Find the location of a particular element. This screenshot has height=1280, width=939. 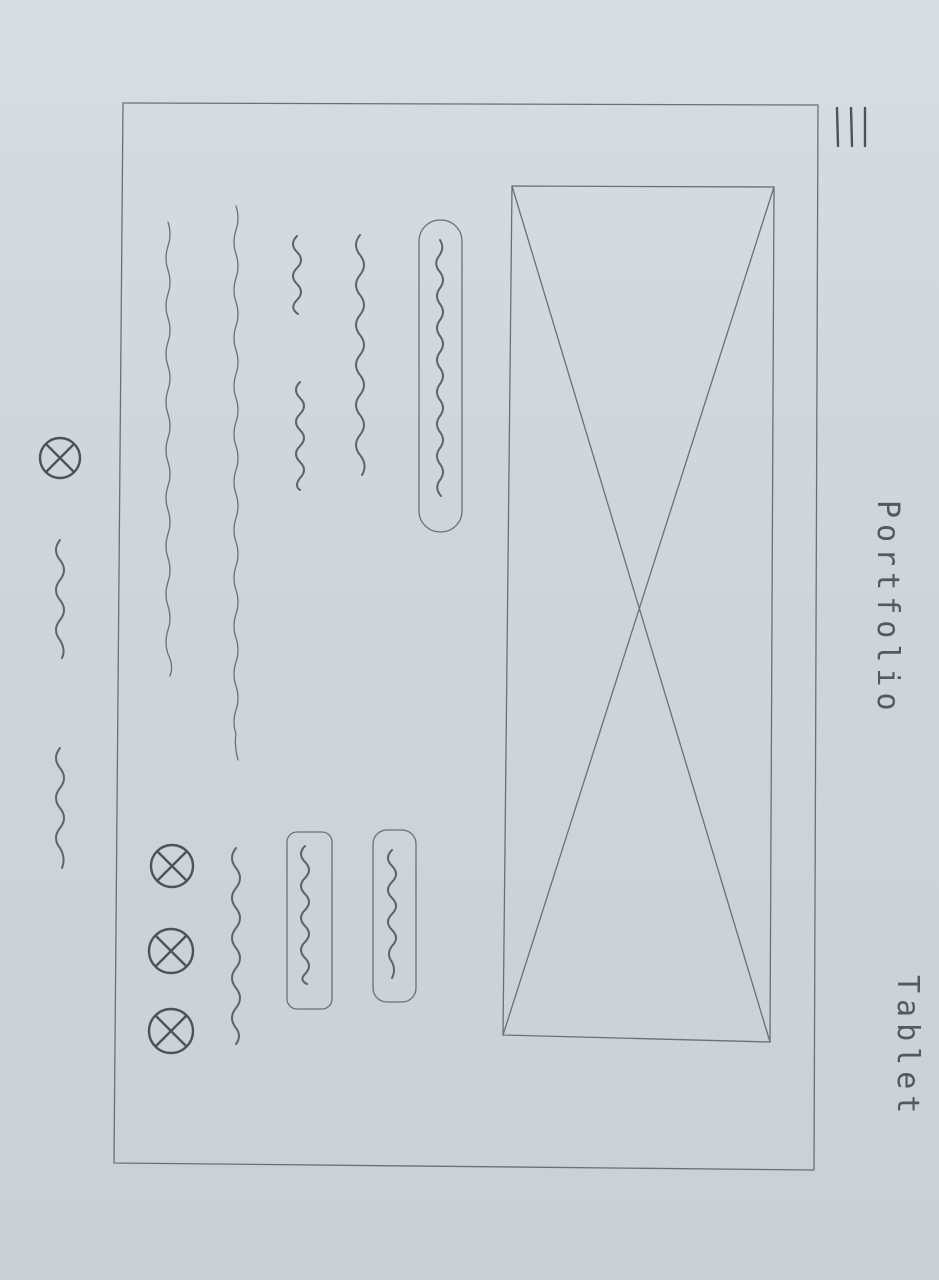

hamburger-menu-icon is located at coordinates (851, 127).